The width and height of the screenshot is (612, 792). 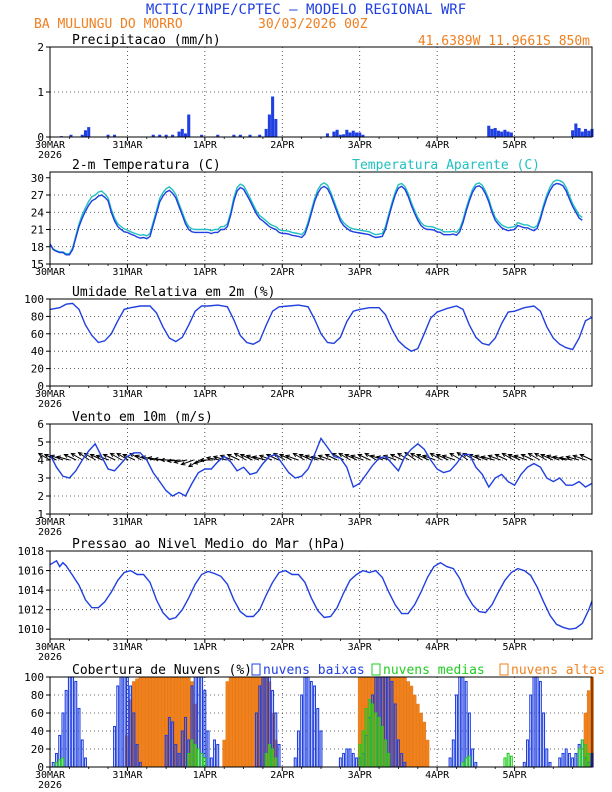 I want to click on y-tick-label: 100, so click(x=34, y=299).